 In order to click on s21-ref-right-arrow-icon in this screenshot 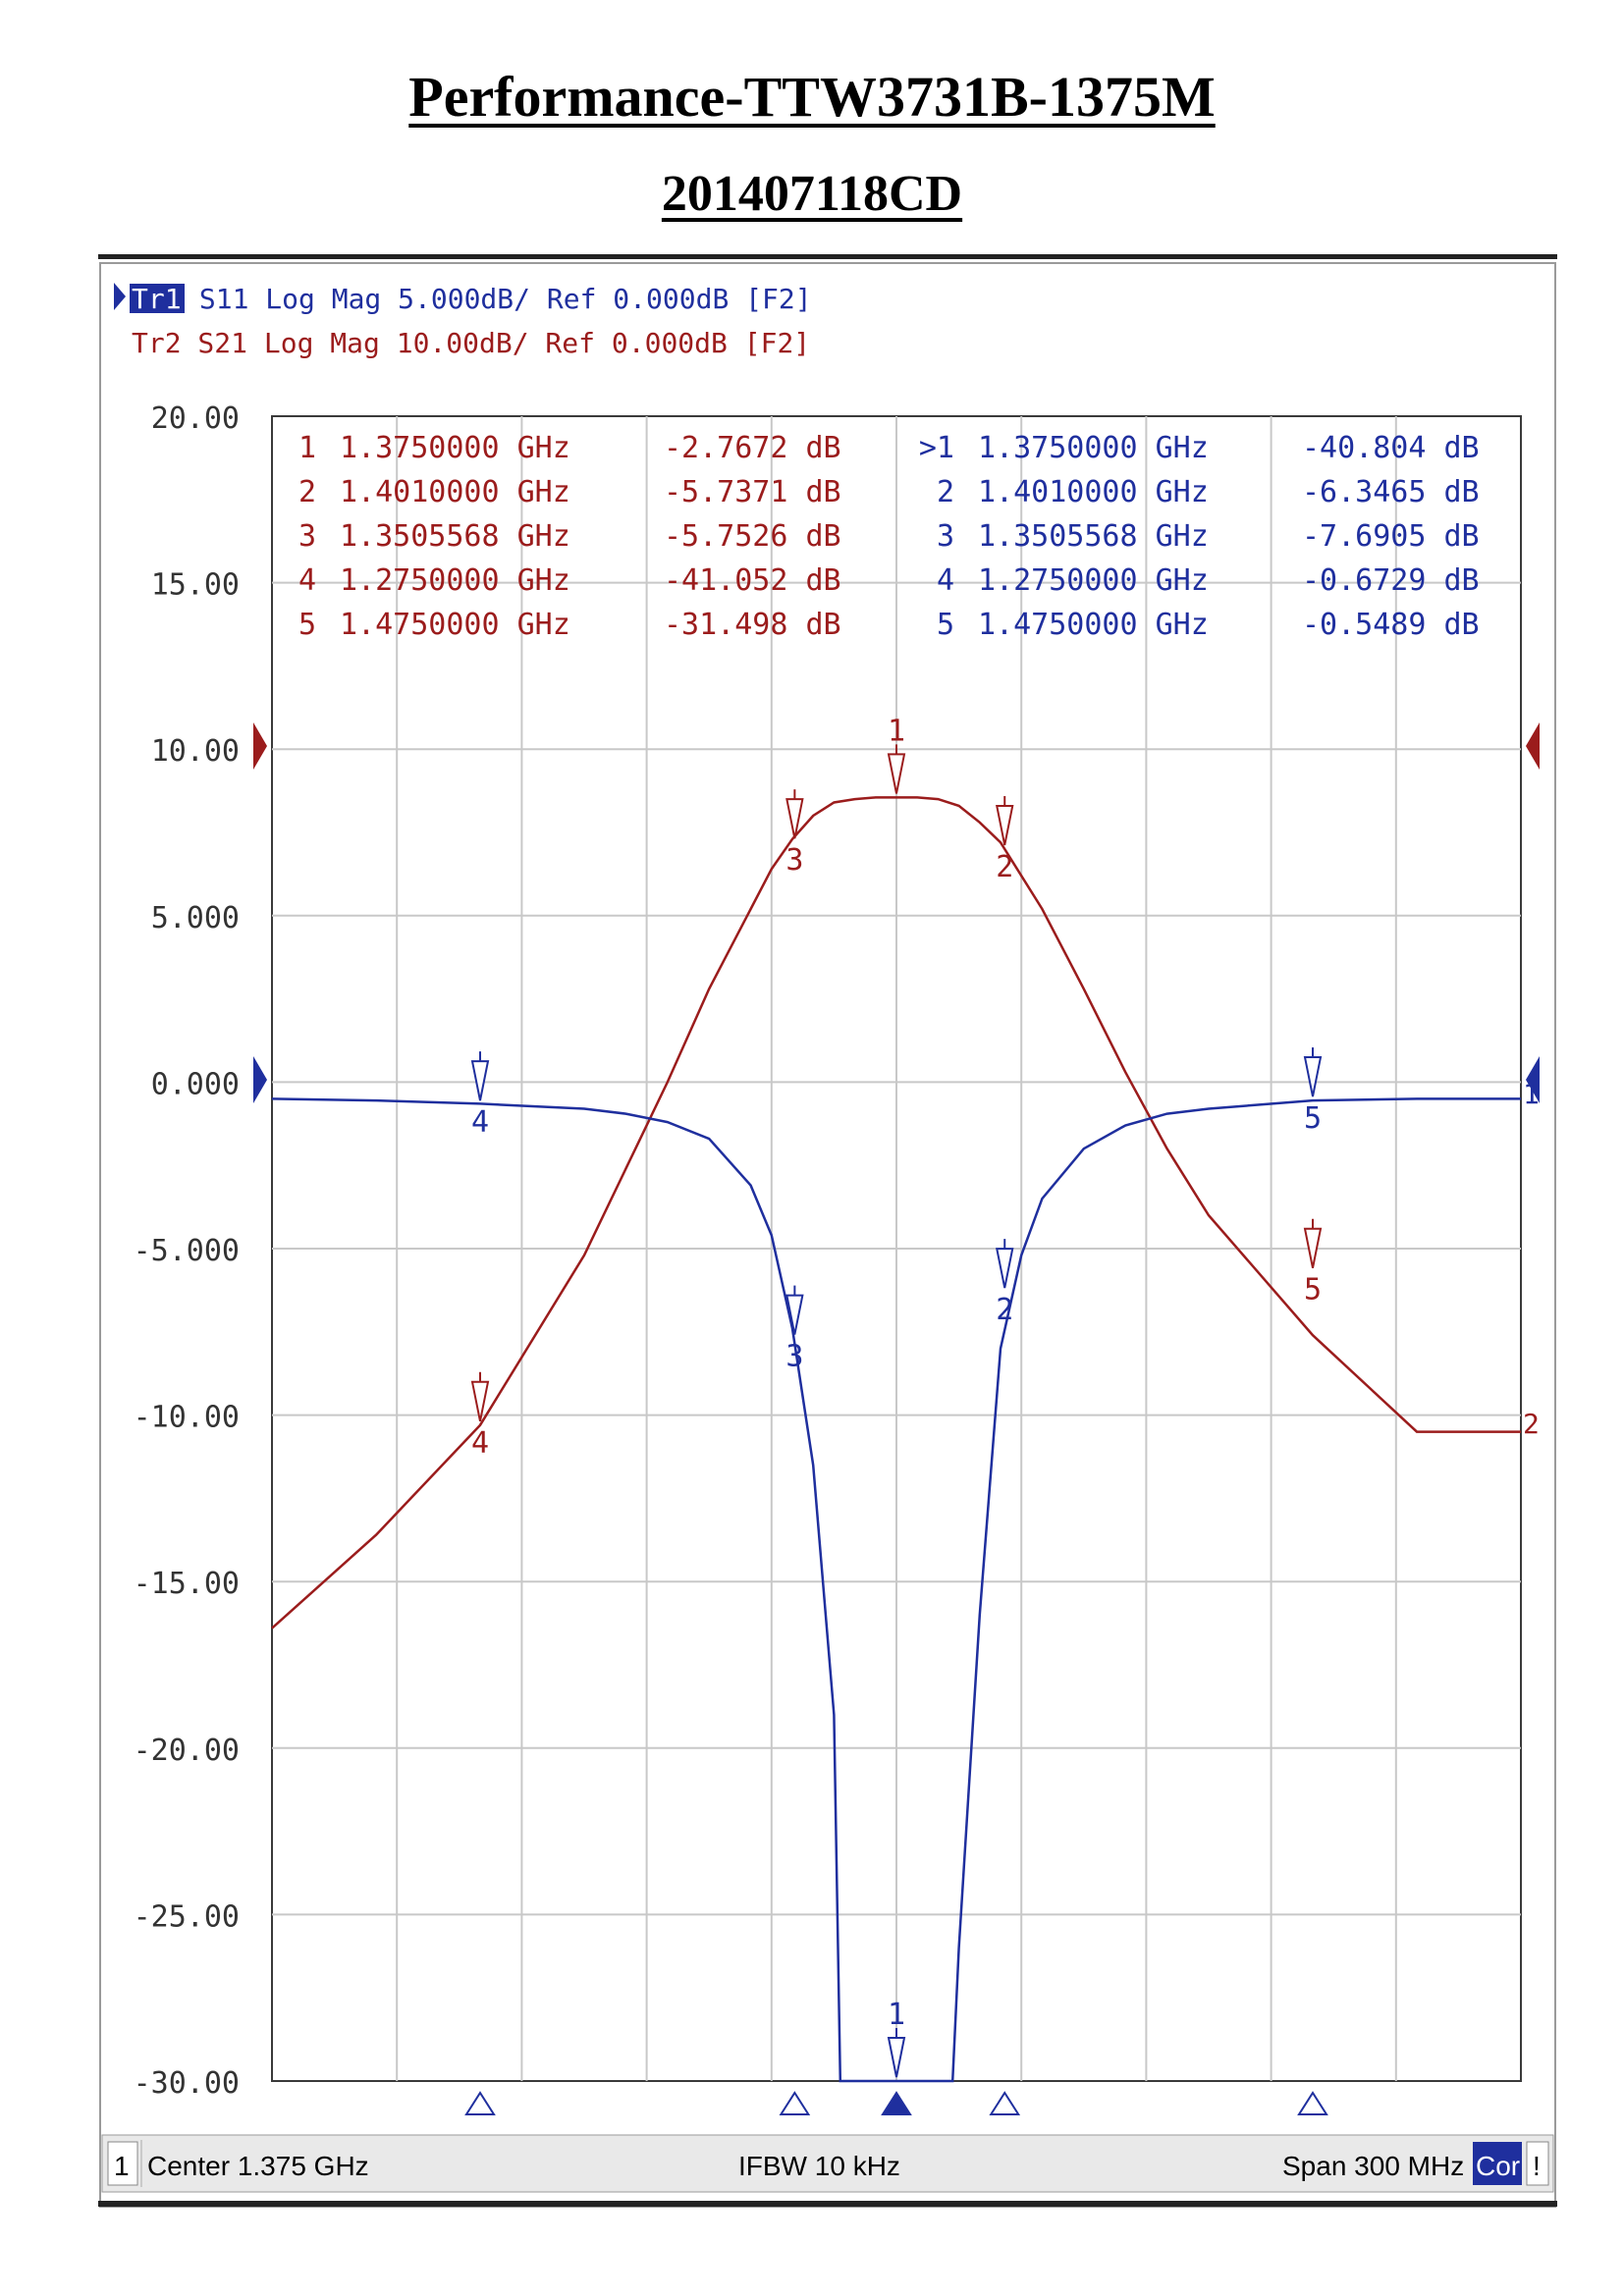, I will do `click(1533, 746)`.